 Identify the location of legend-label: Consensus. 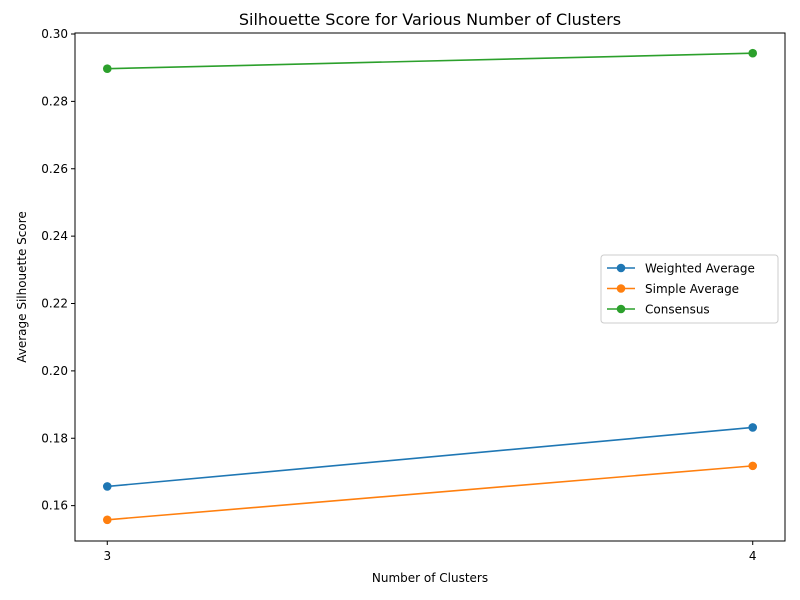
(677, 310).